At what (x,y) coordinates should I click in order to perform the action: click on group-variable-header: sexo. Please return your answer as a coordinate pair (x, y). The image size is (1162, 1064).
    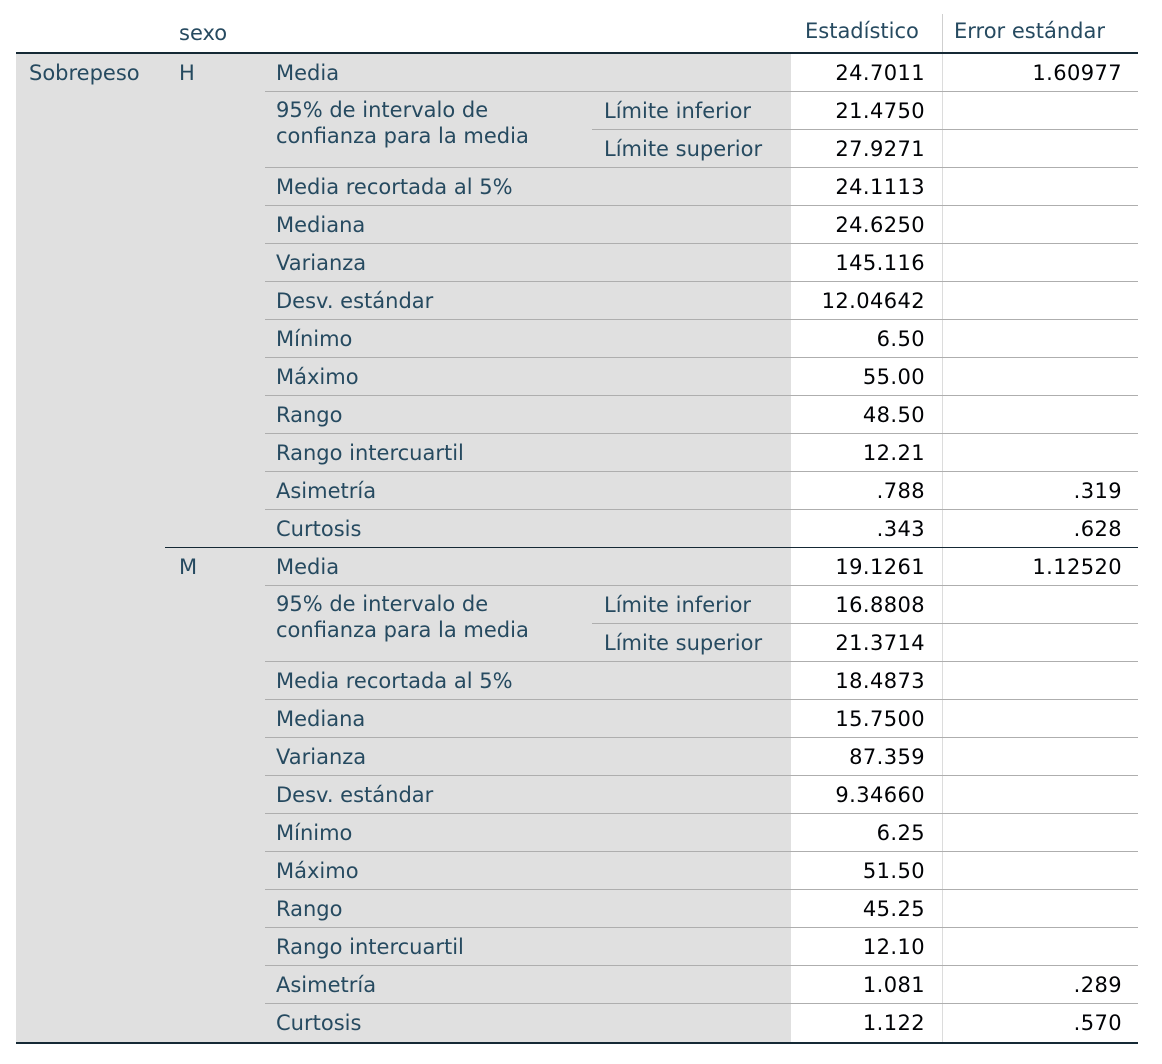
    Looking at the image, I should click on (203, 33).